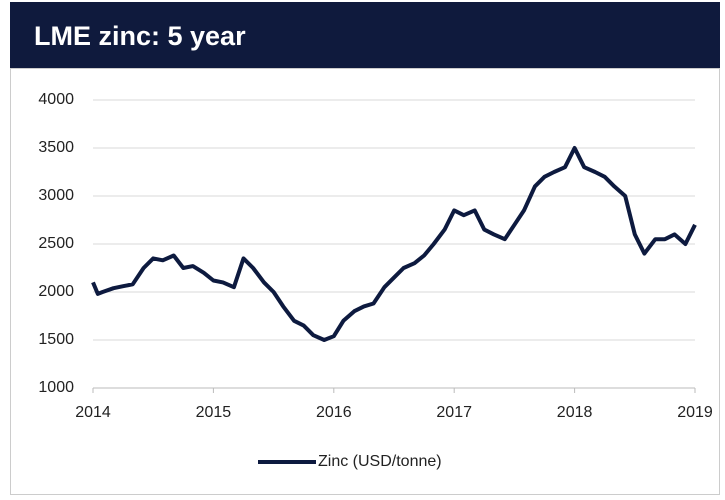  What do you see at coordinates (56, 339) in the screenshot?
I see `y-tick-label: 1500` at bounding box center [56, 339].